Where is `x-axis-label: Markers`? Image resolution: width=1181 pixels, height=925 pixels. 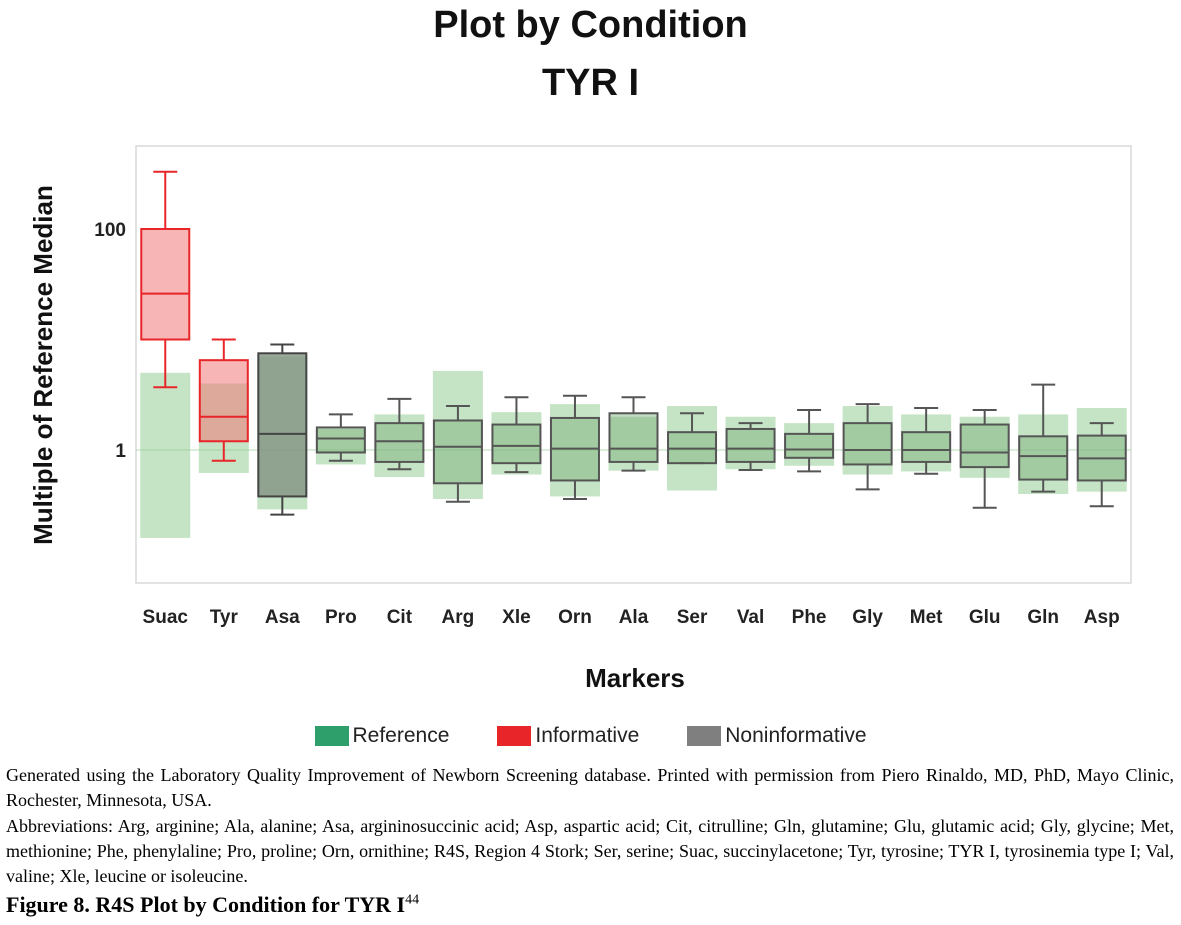 x-axis-label: Markers is located at coordinates (635, 678).